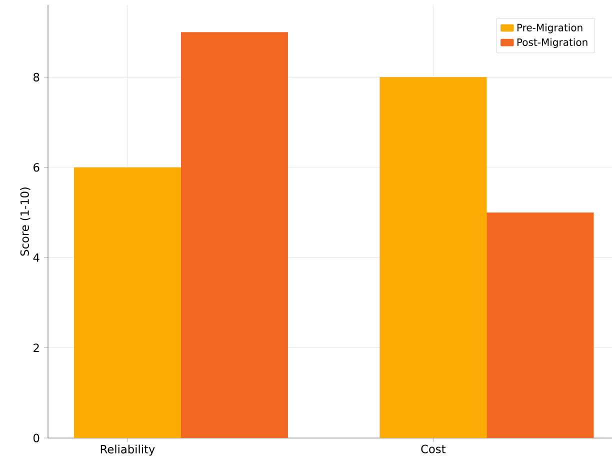  I want to click on y-axis-title: Score (1-10), so click(25, 222).